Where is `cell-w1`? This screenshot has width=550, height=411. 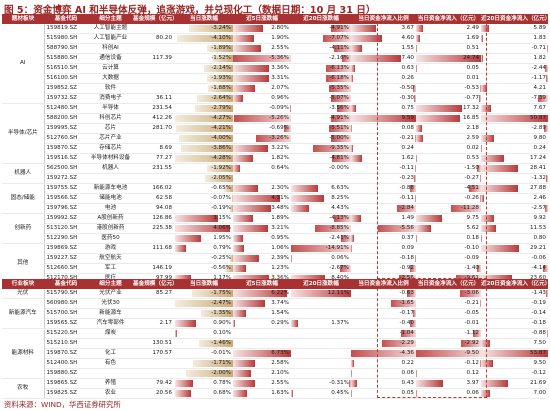
cell-w1 is located at coordinates (262, 178).